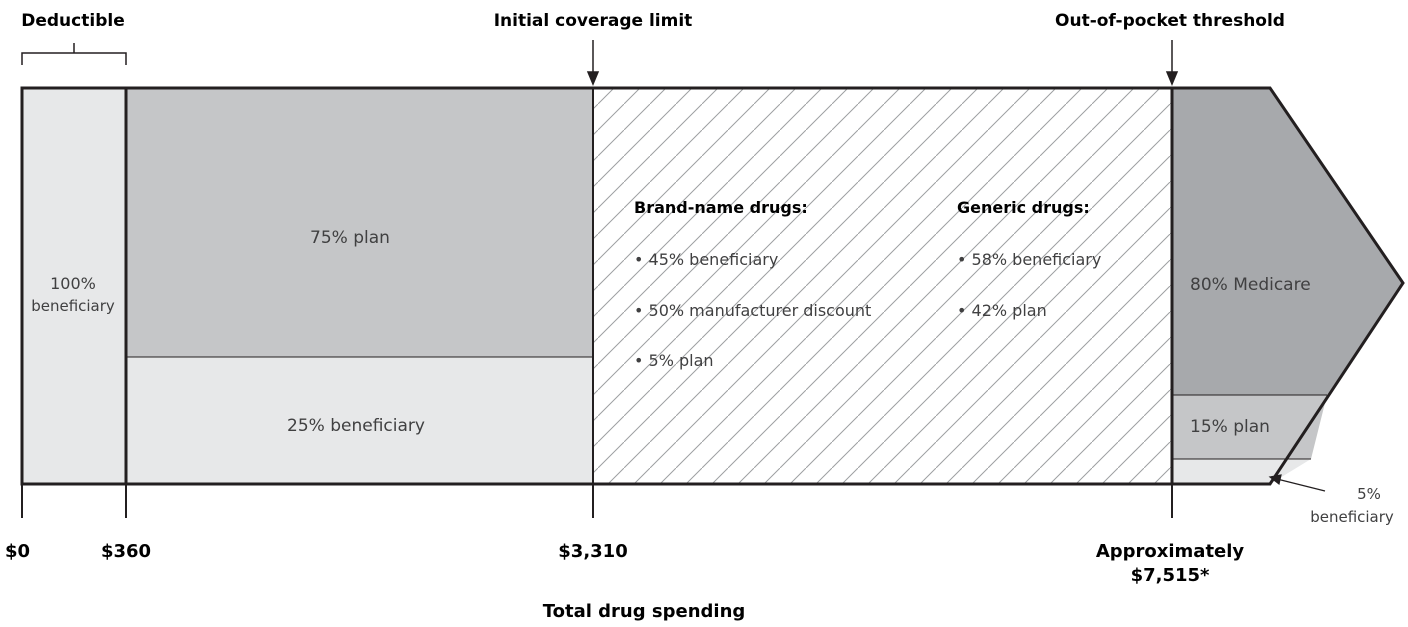 This screenshot has height=627, width=1408. What do you see at coordinates (74, 54) in the screenshot?
I see `deductible-bracket` at bounding box center [74, 54].